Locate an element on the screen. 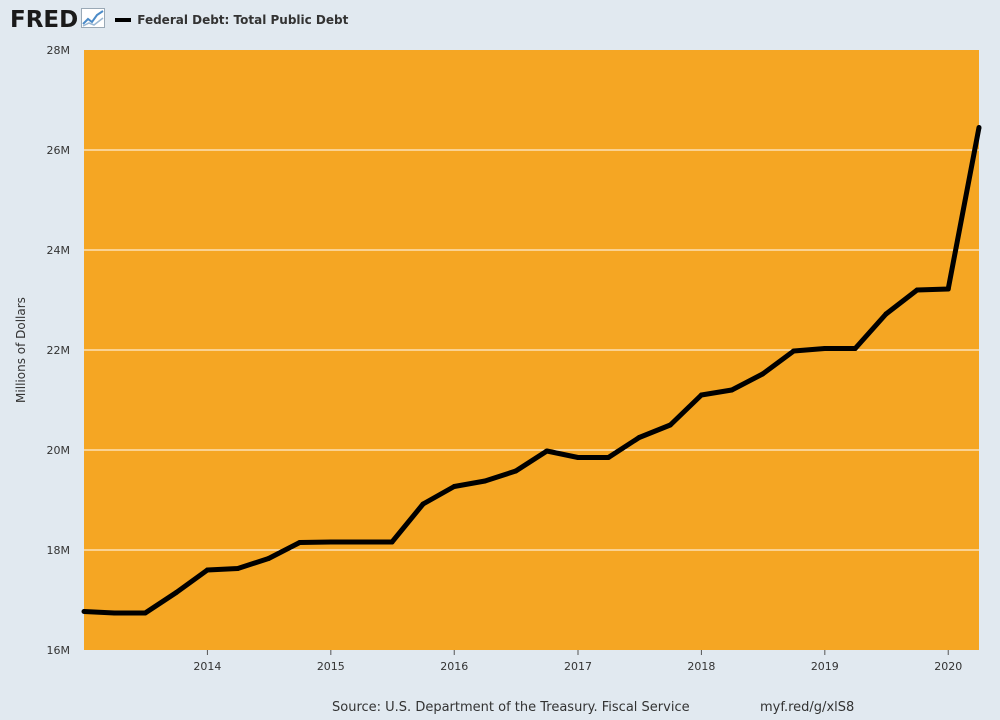 The height and width of the screenshot is (720, 1000). x-tick-label: 2019 is located at coordinates (825, 666).